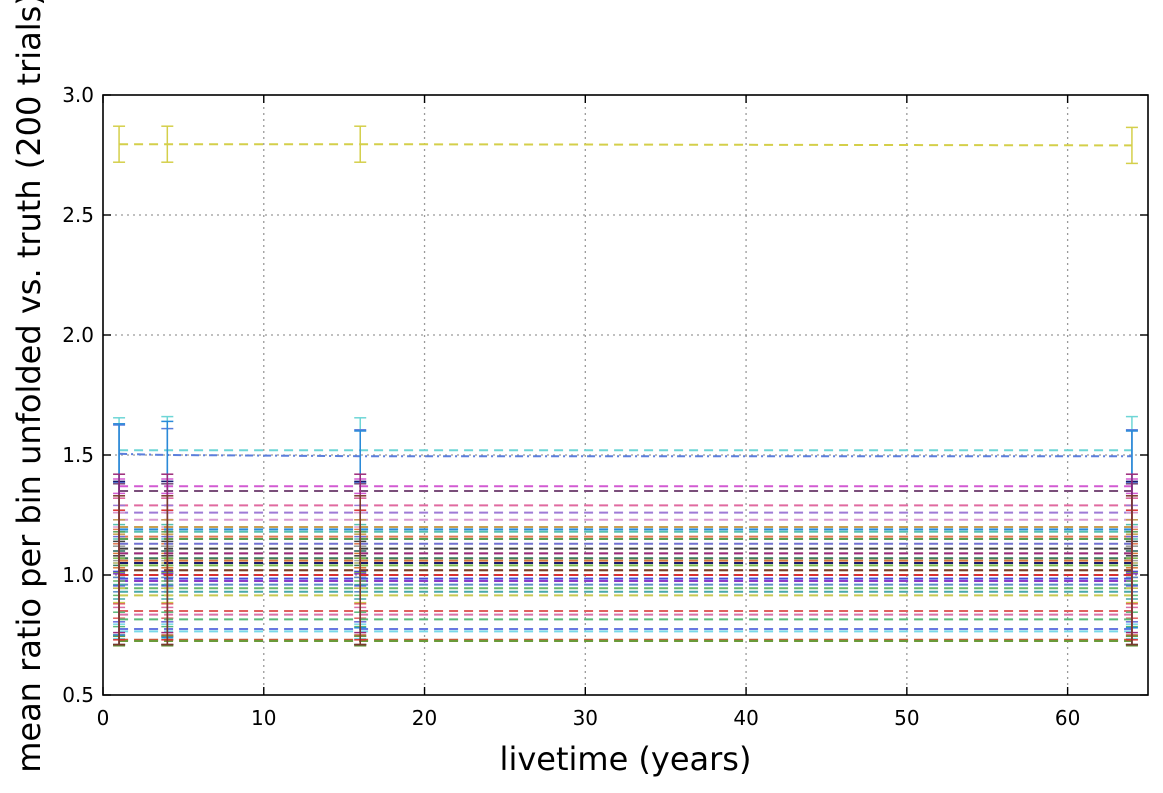 The height and width of the screenshot is (793, 1163). I want to click on y-tick-label: 2.5, so click(78, 215).